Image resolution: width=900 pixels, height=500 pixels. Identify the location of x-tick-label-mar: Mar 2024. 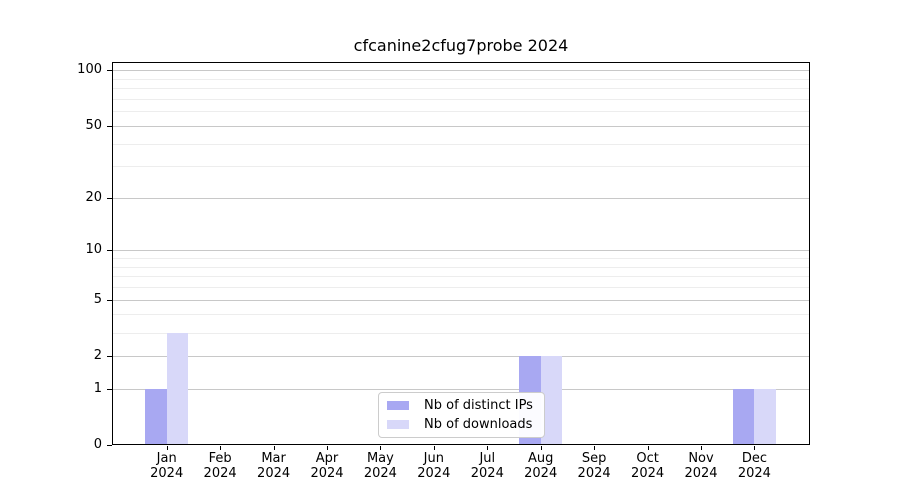
(274, 466).